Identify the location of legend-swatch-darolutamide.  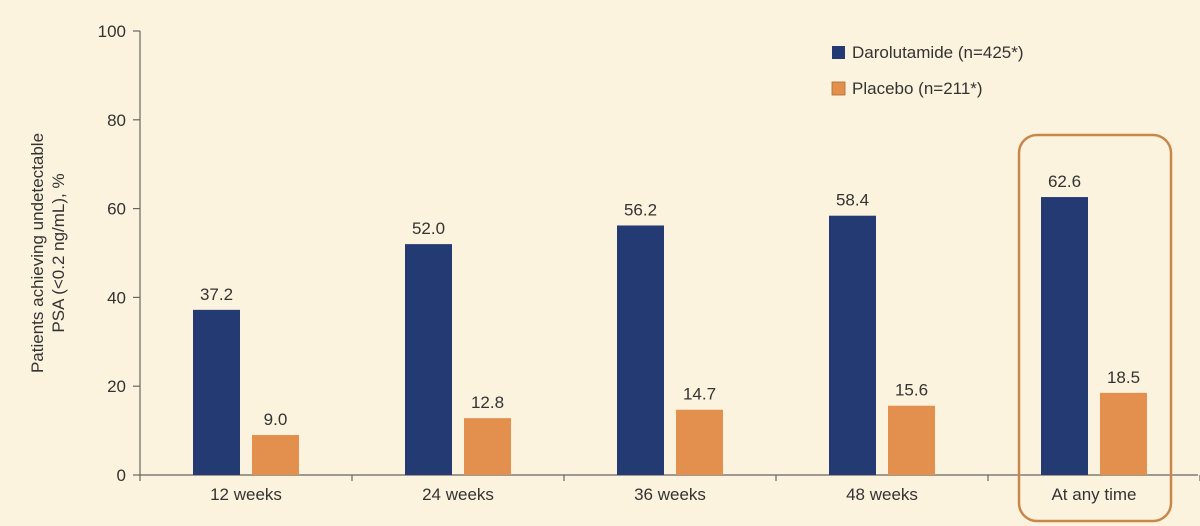
(838, 52).